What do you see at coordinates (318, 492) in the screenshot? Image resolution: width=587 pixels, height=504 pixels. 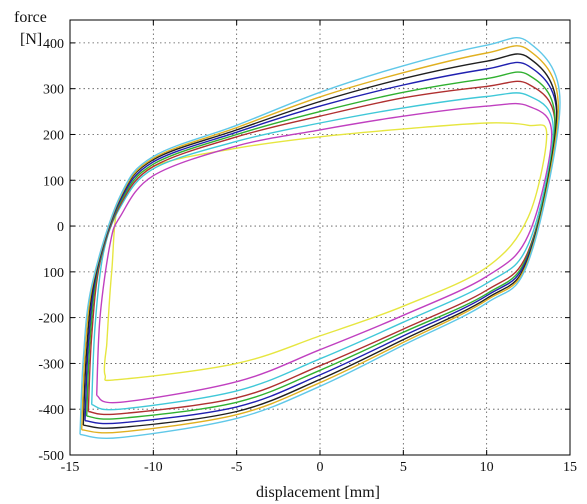 I see `x-axis-title: displacement [mm]` at bounding box center [318, 492].